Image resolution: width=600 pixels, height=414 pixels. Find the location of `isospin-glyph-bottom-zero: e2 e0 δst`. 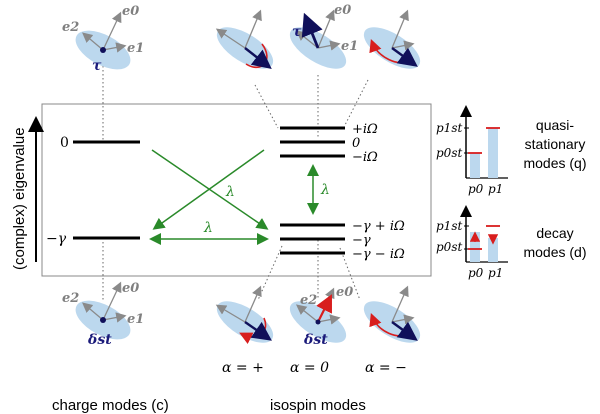

isospin-glyph-bottom-zero: e2 e0 δst is located at coordinates (321, 316).